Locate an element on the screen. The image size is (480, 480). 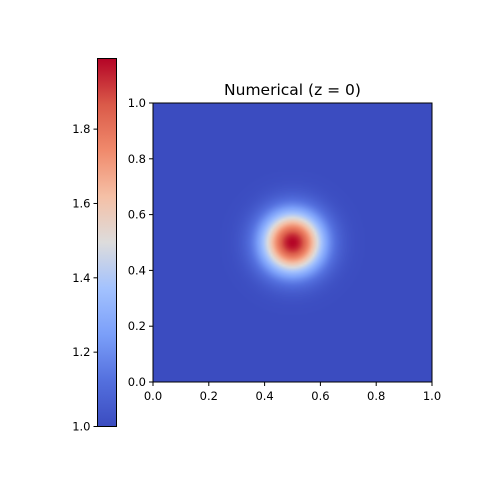
x-axis-ticks: 0.0 0.2 0.4 0.6 0.8 1.0 is located at coordinates (292, 392).